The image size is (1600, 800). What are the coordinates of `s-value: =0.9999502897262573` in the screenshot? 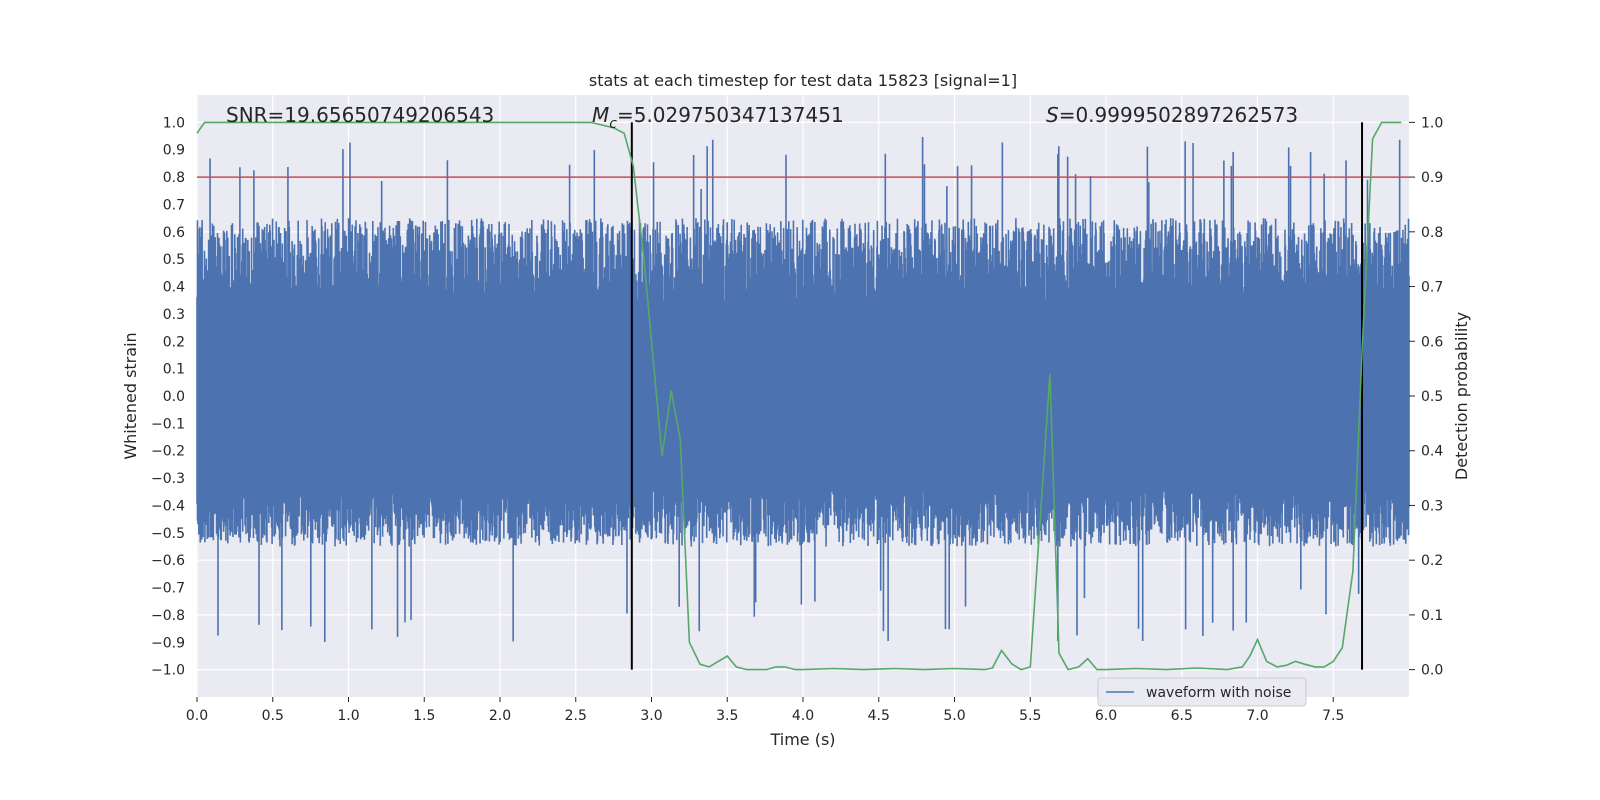 It's located at (1178, 115).